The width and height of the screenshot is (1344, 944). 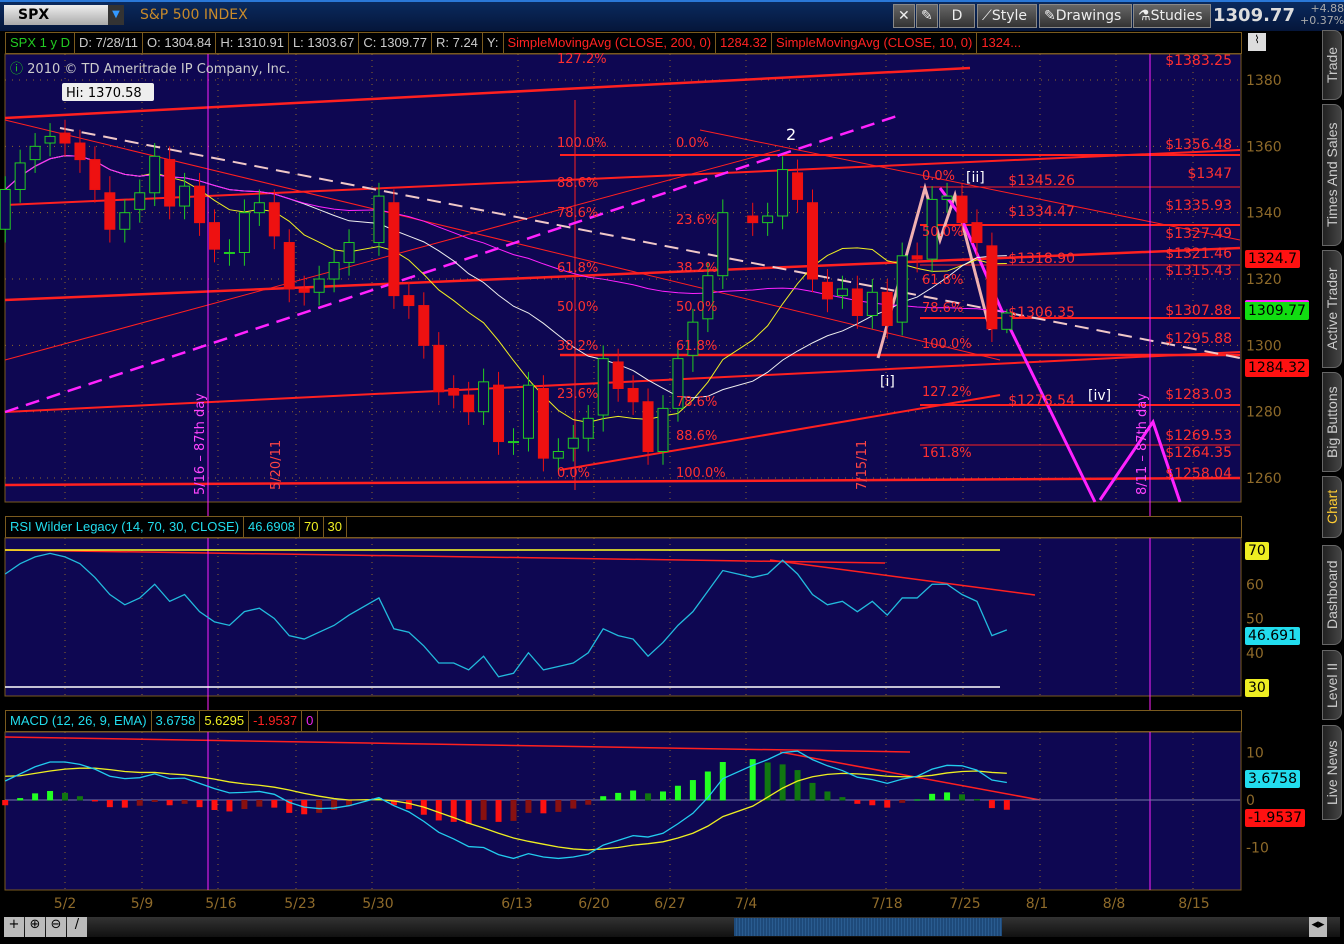 What do you see at coordinates (56, 15) in the screenshot?
I see `symbol-input: SPX` at bounding box center [56, 15].